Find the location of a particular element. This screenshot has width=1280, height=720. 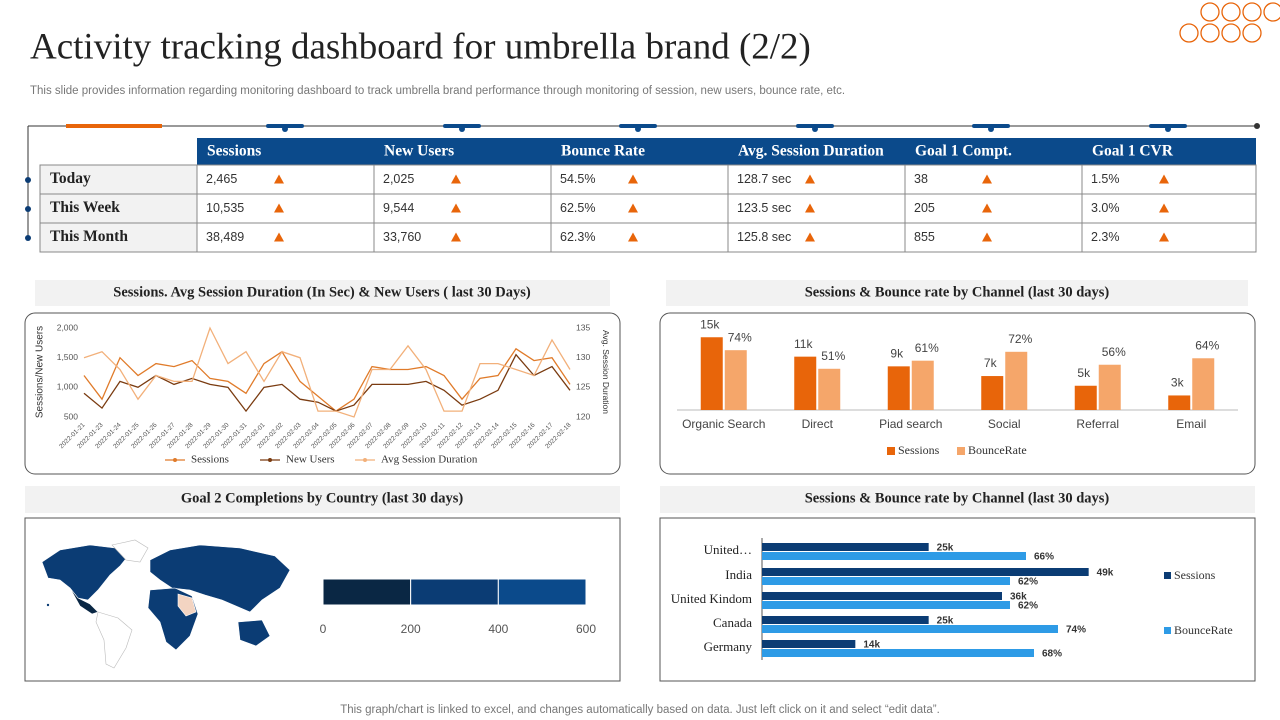

y-tick-label: 1,500 is located at coordinates (68, 357).